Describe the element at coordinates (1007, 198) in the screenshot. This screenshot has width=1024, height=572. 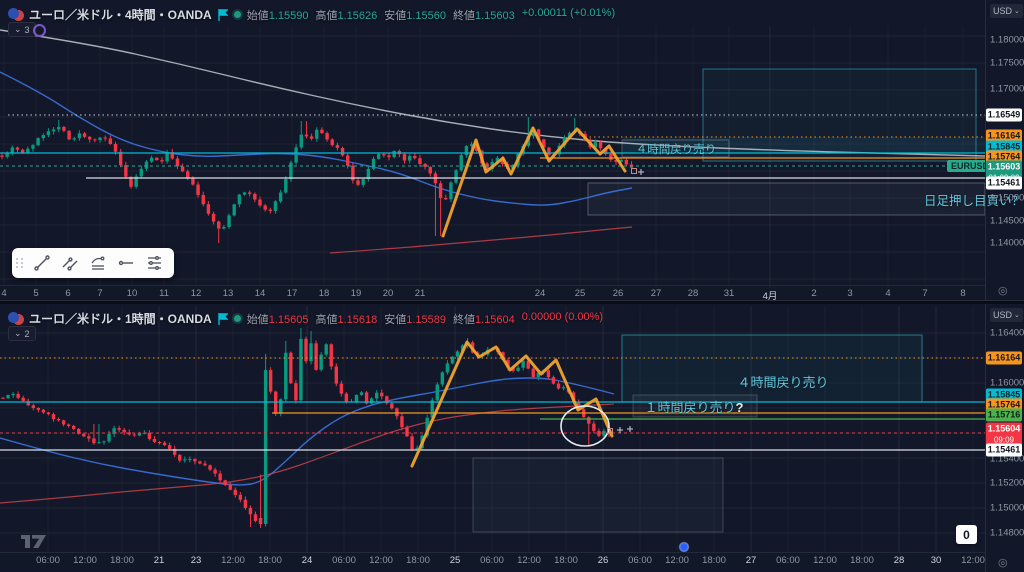
I see `price-scale-label: 1.15000` at that location.